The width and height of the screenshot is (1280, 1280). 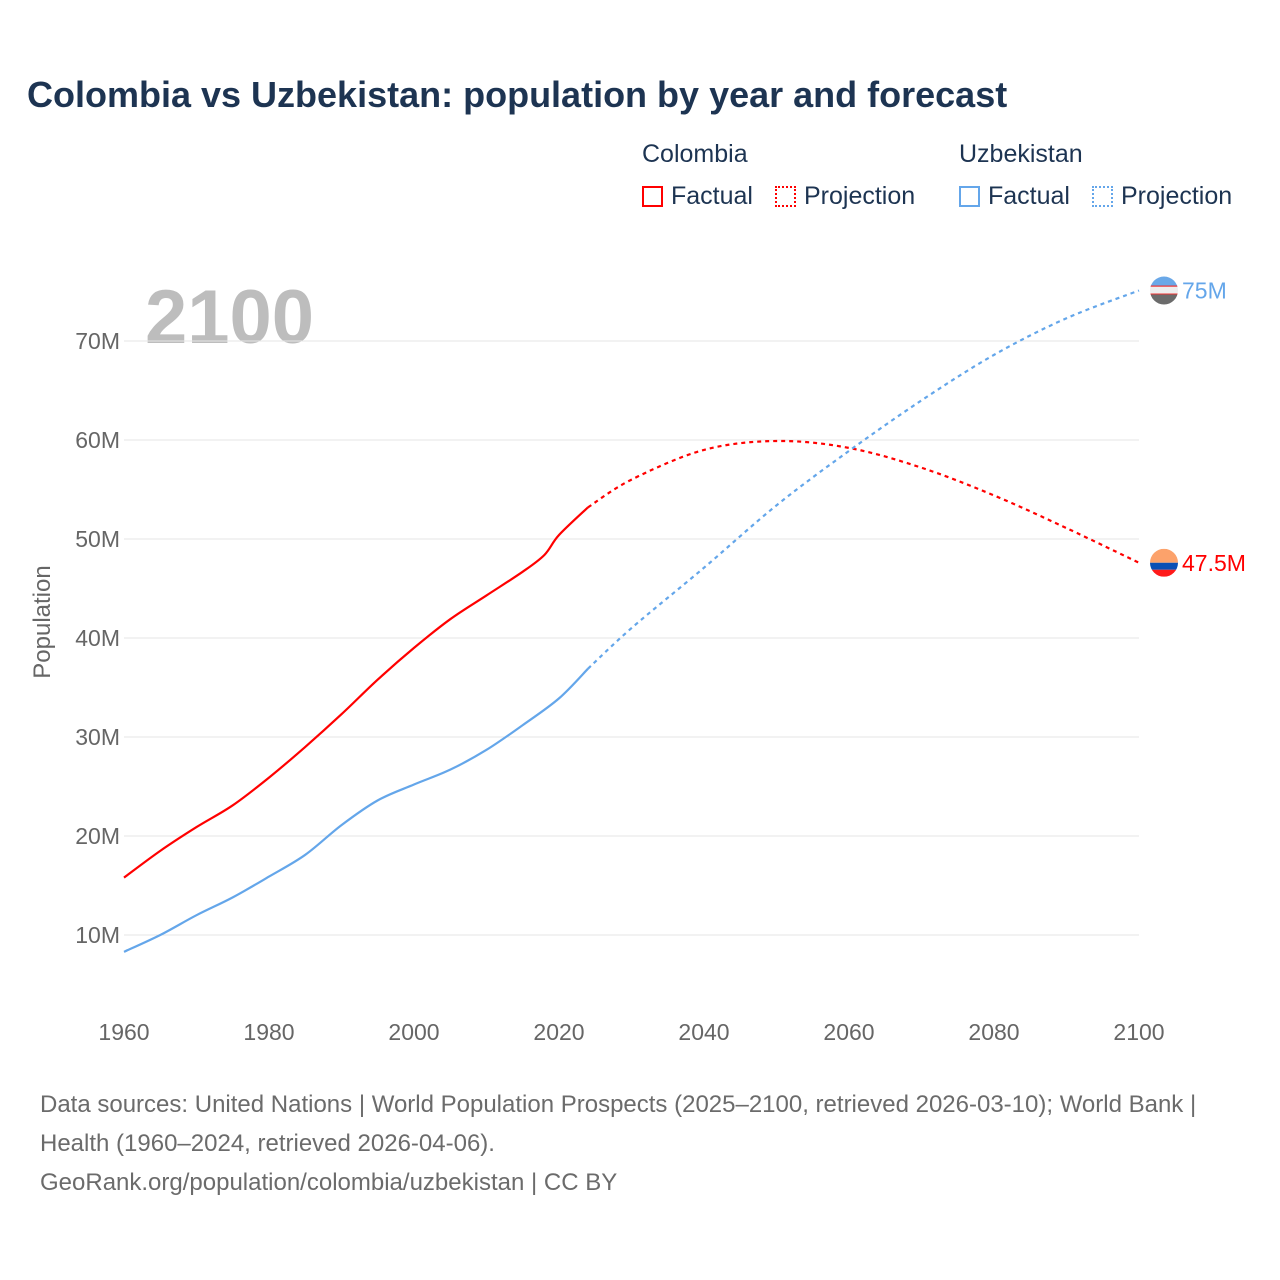 I want to click on legend-item-uzbekistan-projection: Projection, so click(x=1162, y=196).